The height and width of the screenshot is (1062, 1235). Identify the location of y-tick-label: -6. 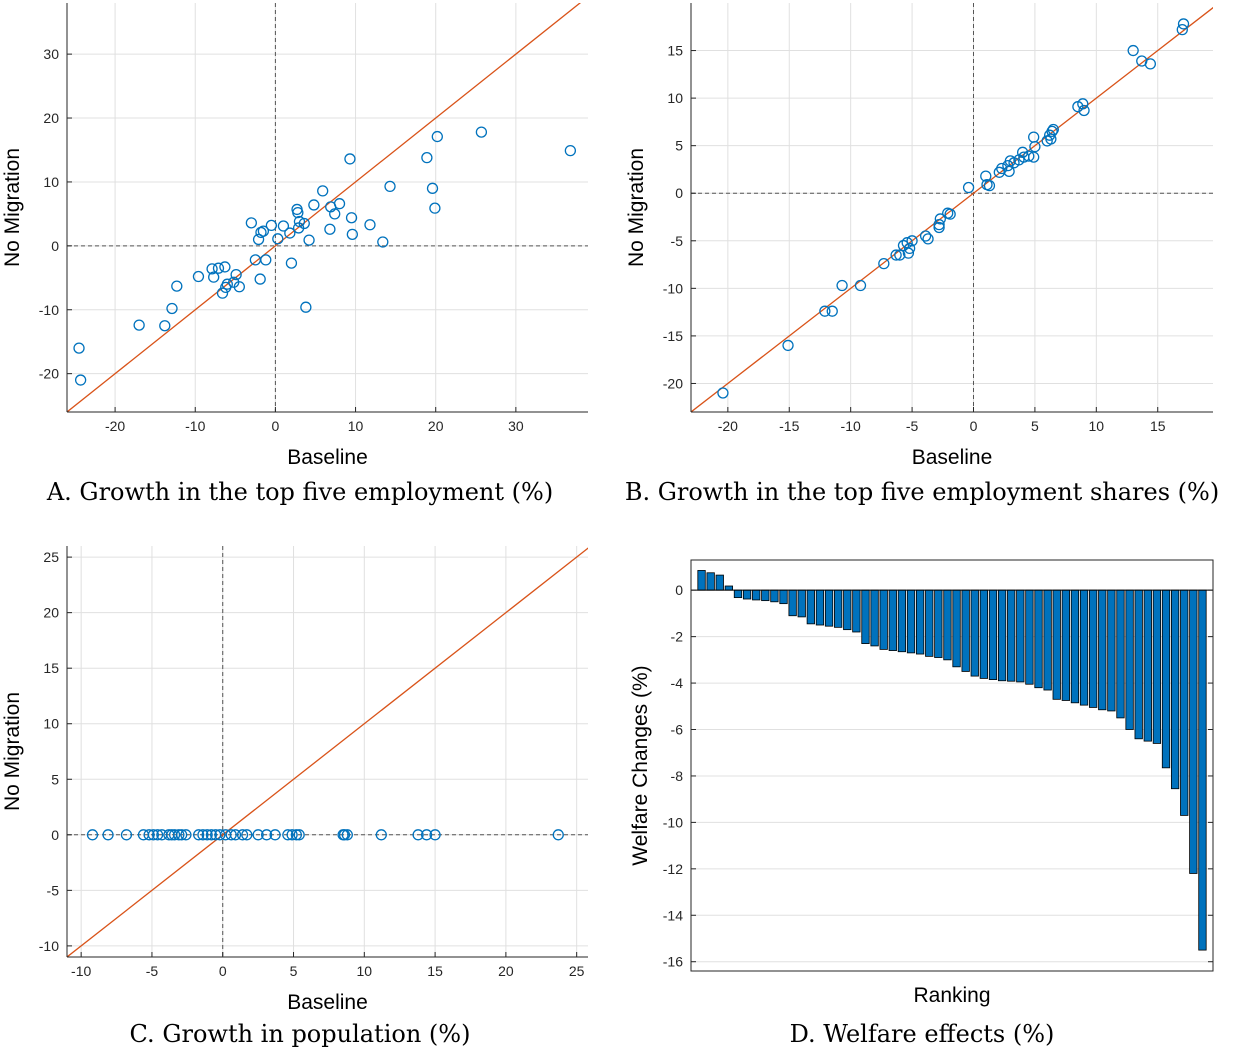
(677, 730).